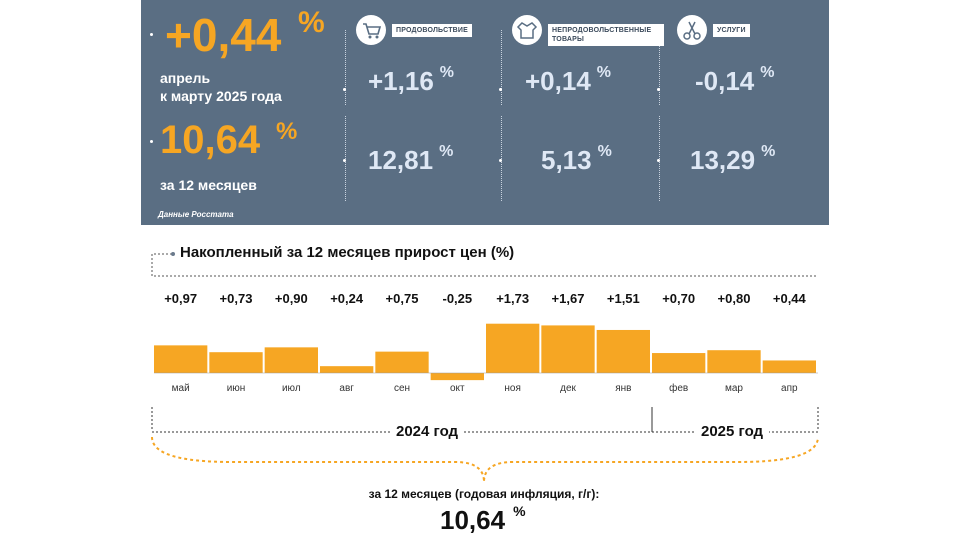 This screenshot has height=544, width=968. I want to click on value-label-июл: +0,90, so click(291, 298).